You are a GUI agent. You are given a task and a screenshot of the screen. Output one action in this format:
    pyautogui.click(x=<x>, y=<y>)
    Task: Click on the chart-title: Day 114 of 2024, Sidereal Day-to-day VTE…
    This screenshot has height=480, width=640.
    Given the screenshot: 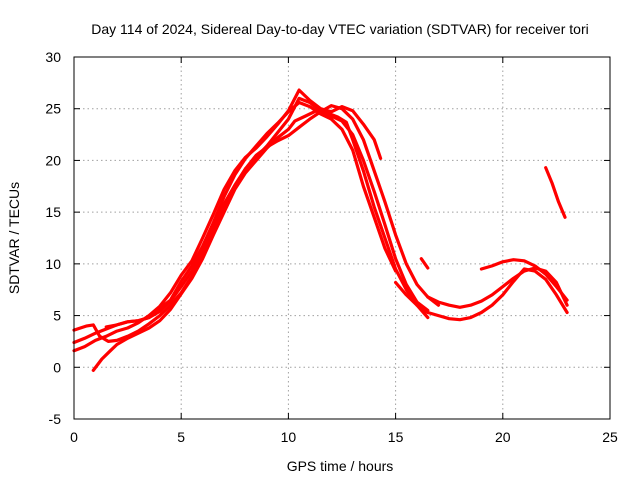 What is the action you would take?
    pyautogui.click(x=339, y=29)
    